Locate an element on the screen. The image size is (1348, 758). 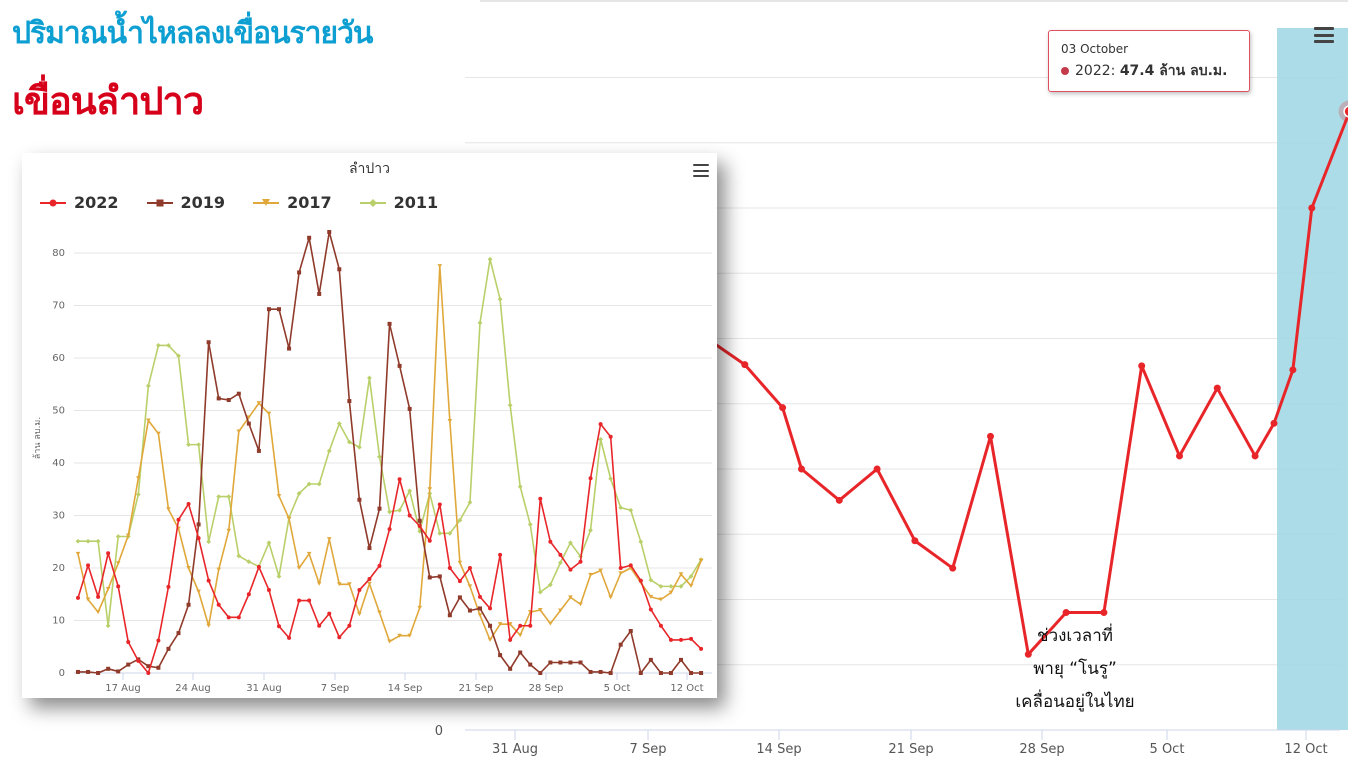
legend-item-2019: 2019 is located at coordinates (185, 202).